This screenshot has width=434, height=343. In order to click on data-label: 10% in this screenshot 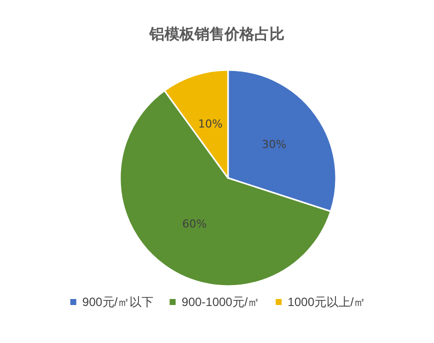, I will do `click(210, 123)`.